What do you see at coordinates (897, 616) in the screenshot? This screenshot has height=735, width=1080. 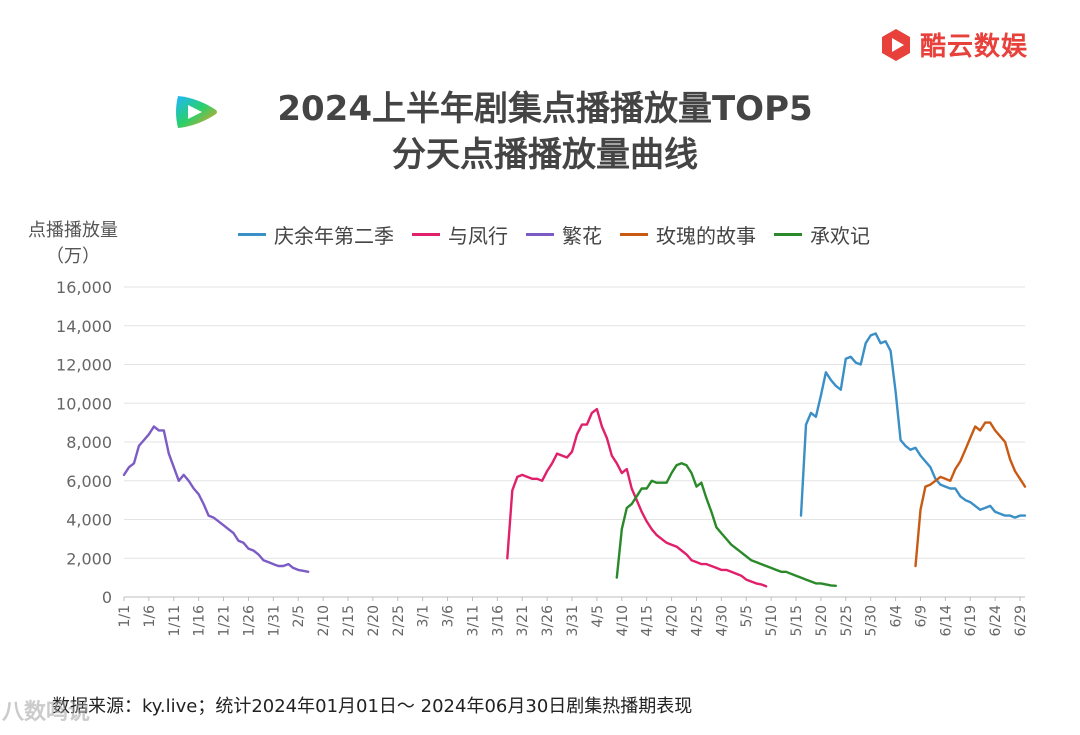 I see `x-tick-label: 6/4` at bounding box center [897, 616].